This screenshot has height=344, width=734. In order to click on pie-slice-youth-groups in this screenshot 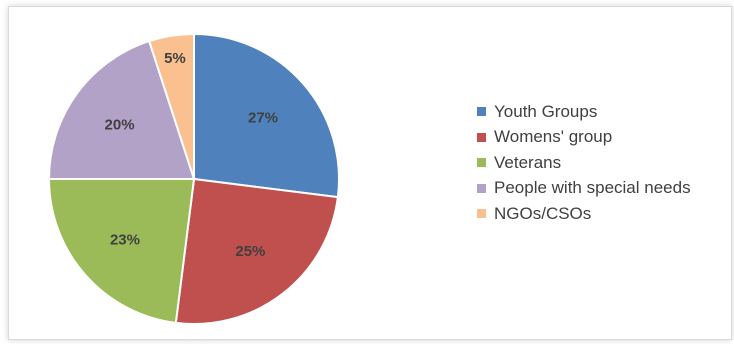, I will do `click(266, 115)`.